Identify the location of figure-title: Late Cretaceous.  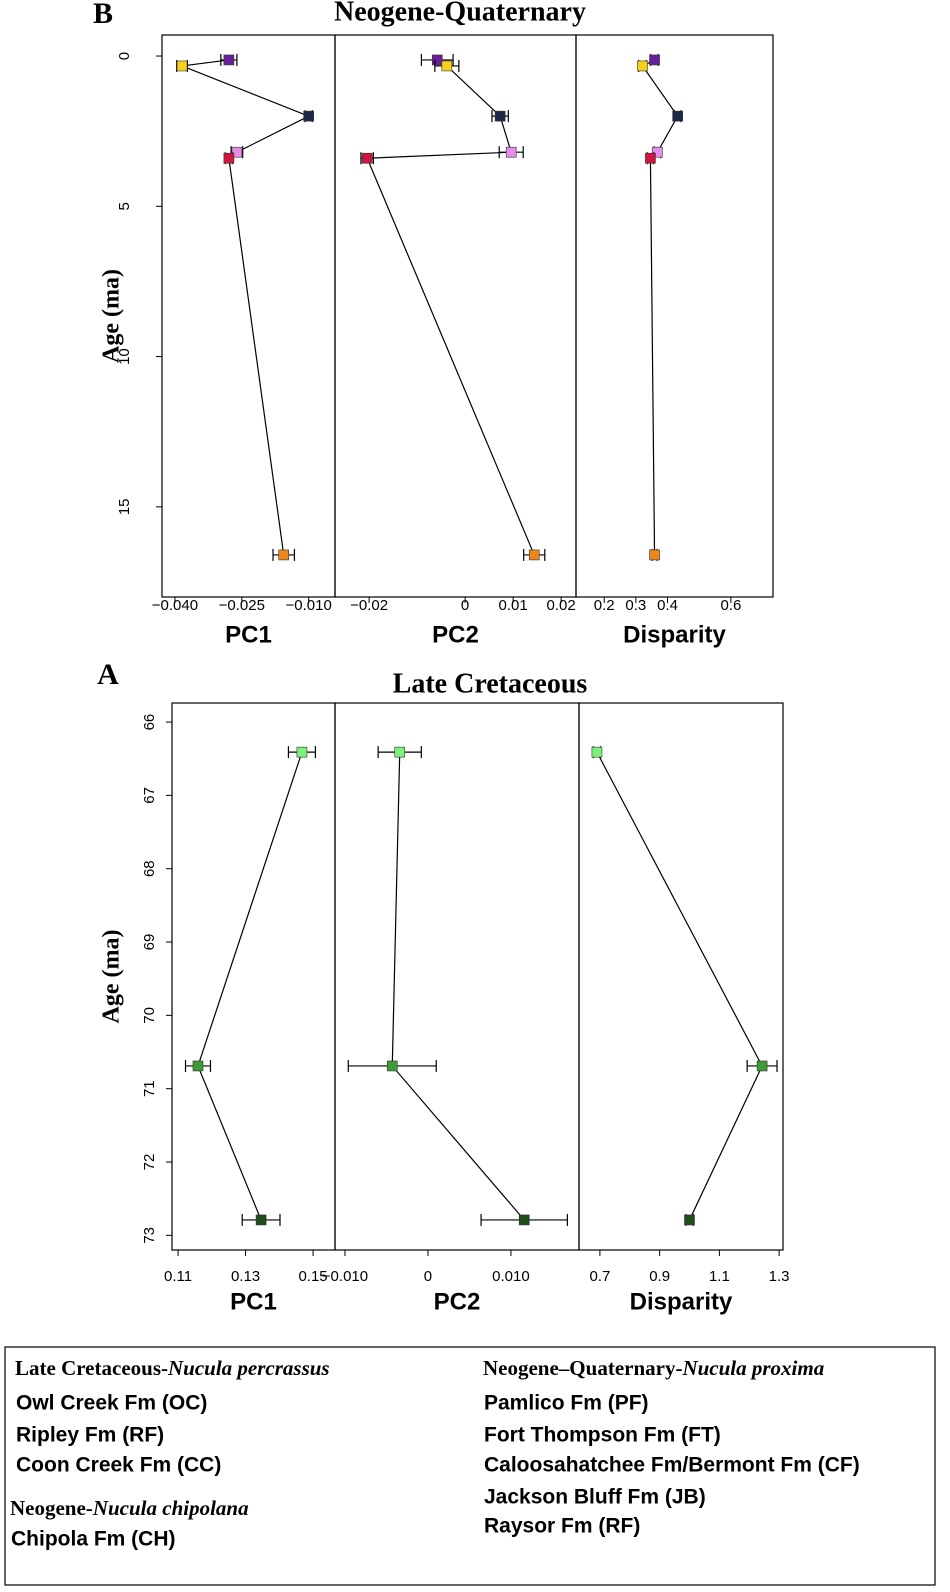
(490, 683).